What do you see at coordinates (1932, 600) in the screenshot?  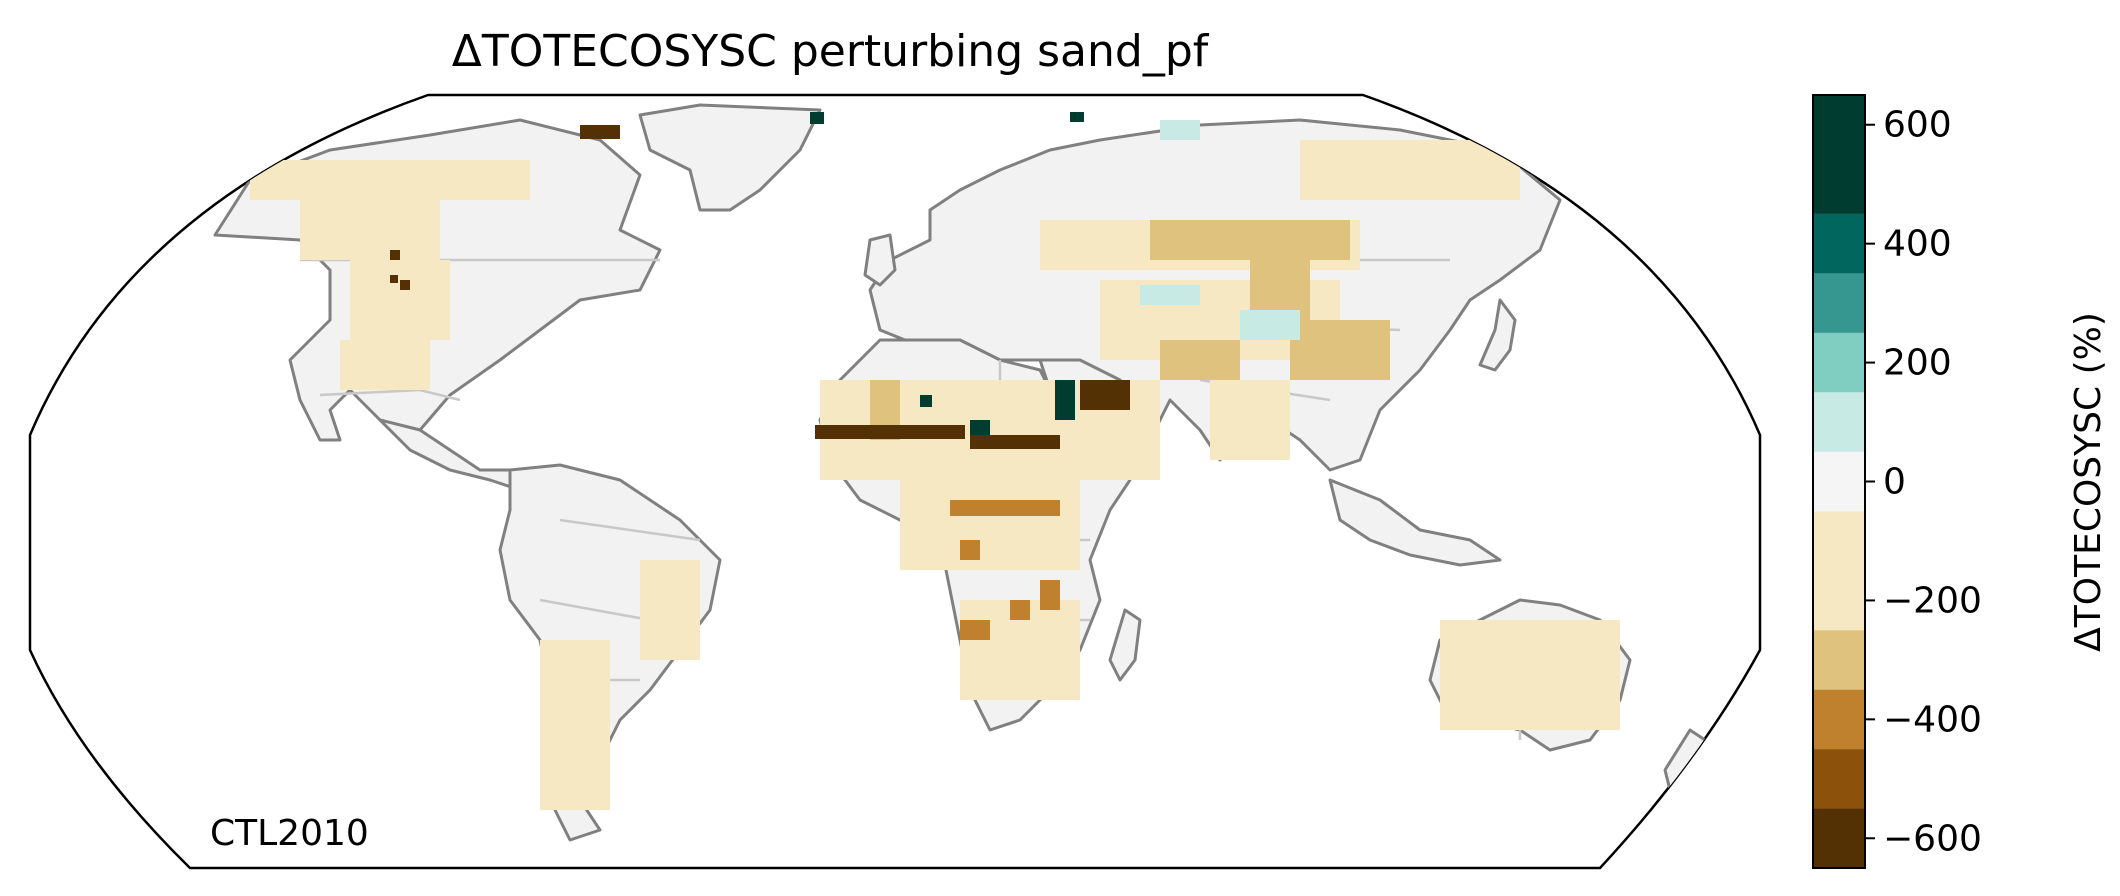 I see `colorbar-tick-label: −200` at bounding box center [1932, 600].